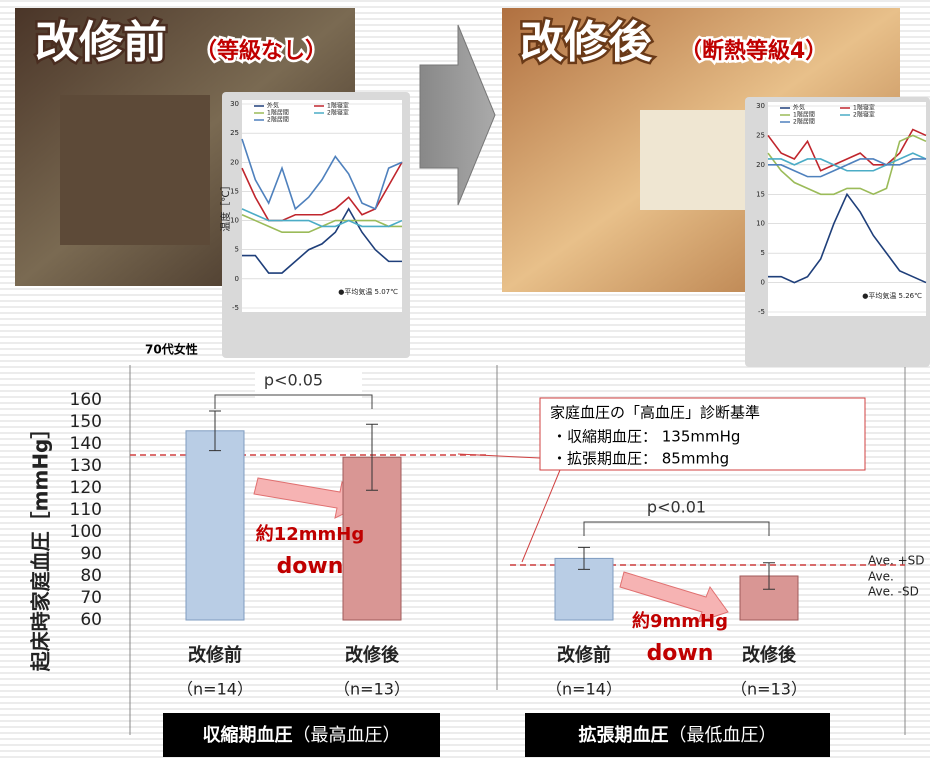 The width and height of the screenshot is (930, 760). I want to click on change-label: 約12mmHg, so click(310, 534).